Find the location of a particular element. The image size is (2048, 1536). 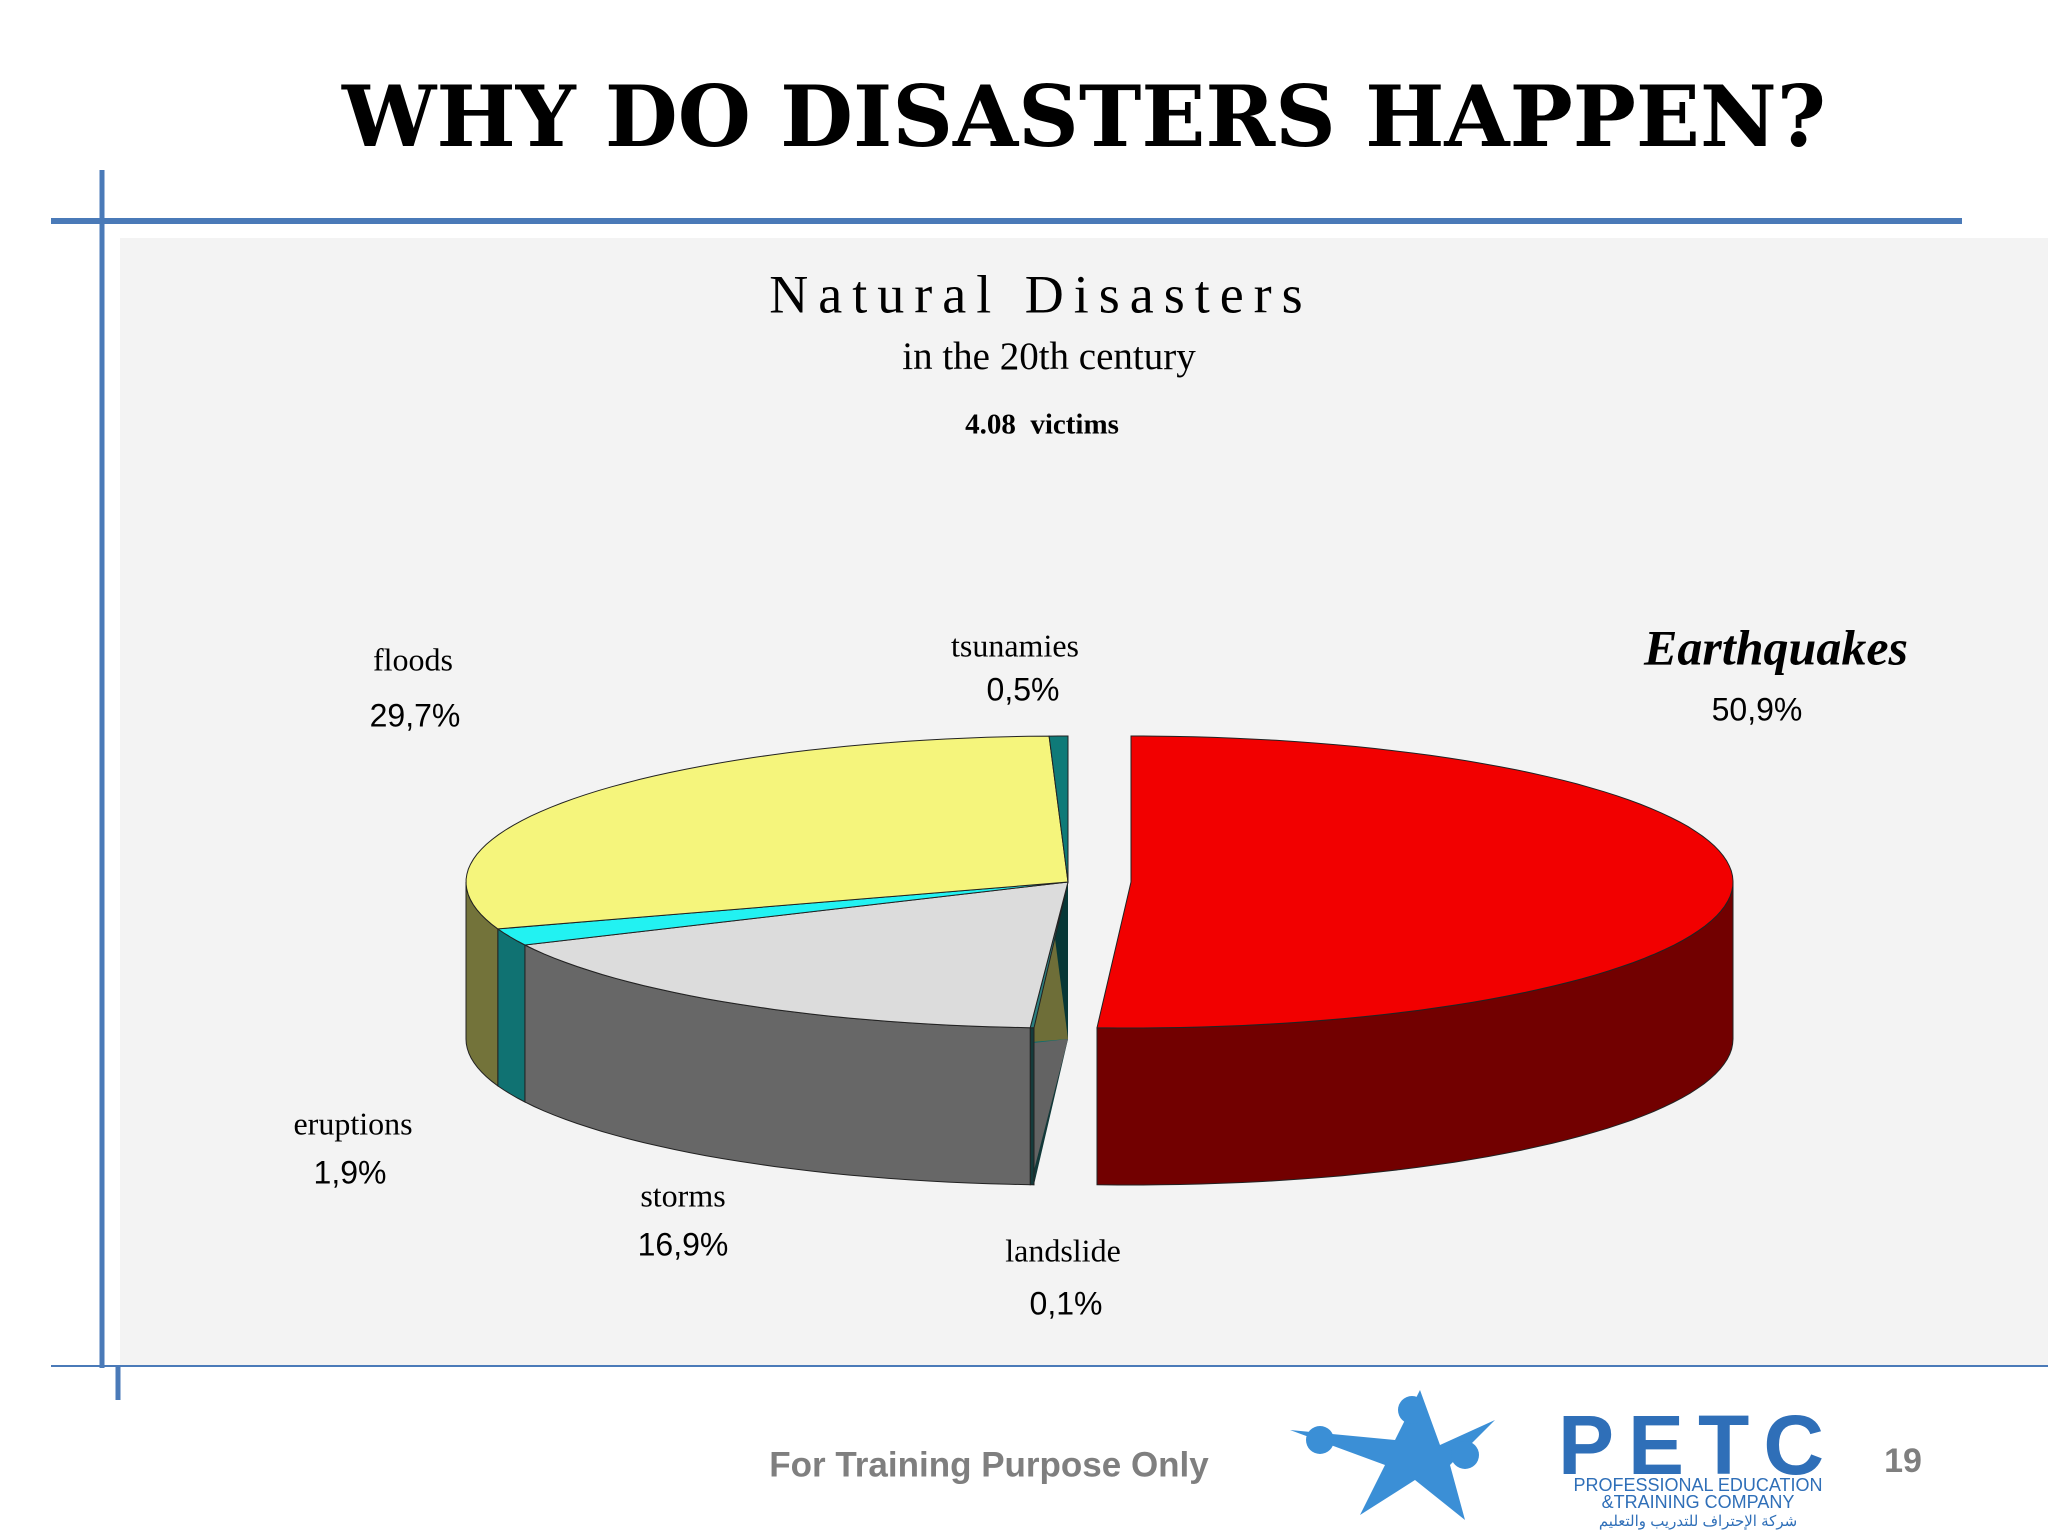

logo-mark is located at coordinates (1392, 1455).